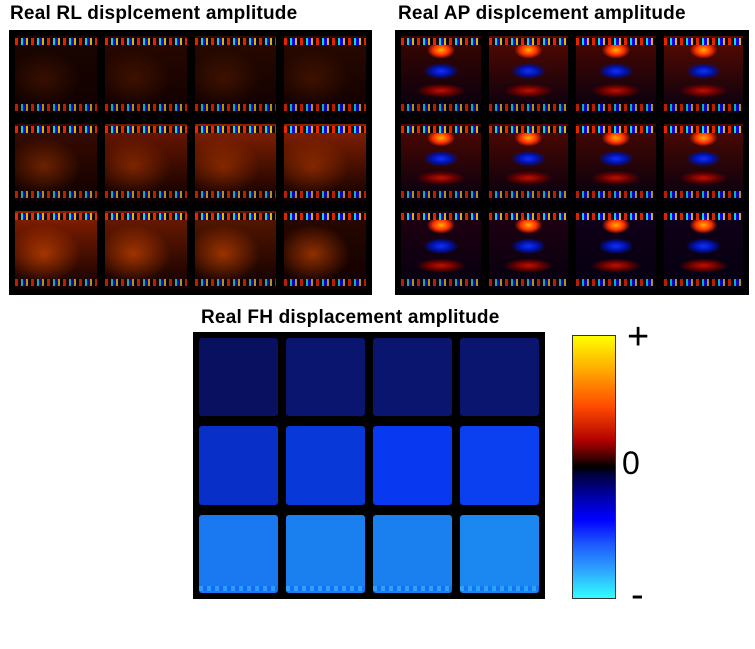  Describe the element at coordinates (631, 463) in the screenshot. I see `colorbar-zero-label: 0` at that location.